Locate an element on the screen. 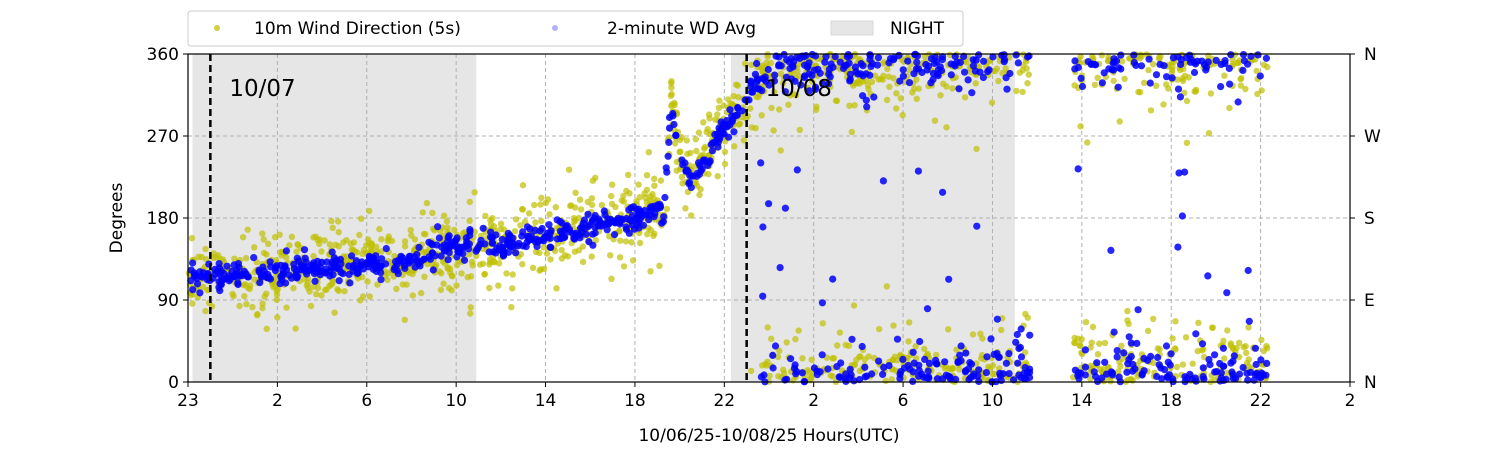 This screenshot has height=454, width=1500. x-tick-label: 22 is located at coordinates (1261, 401).